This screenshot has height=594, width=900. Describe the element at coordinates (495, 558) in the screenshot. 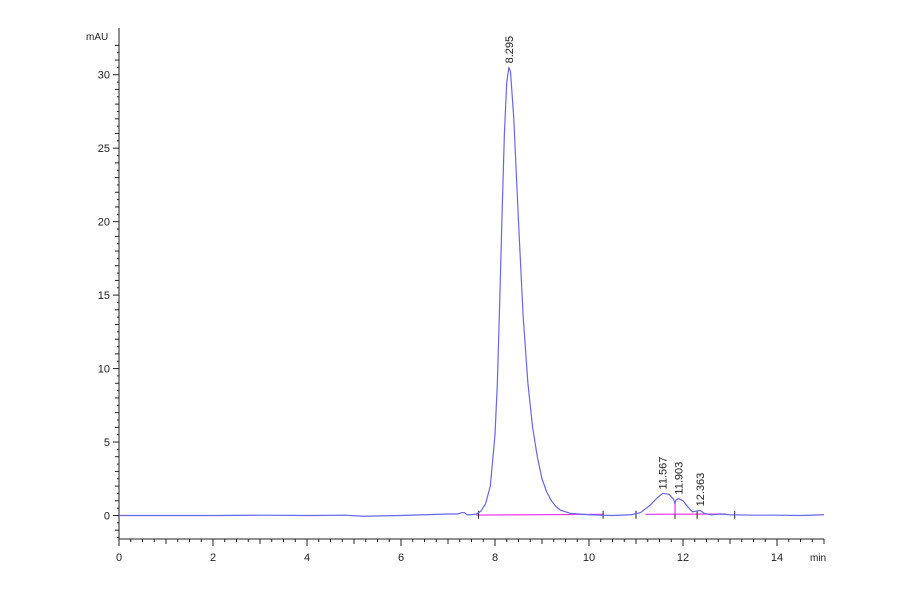

I see `x-tick-label: 8` at that location.